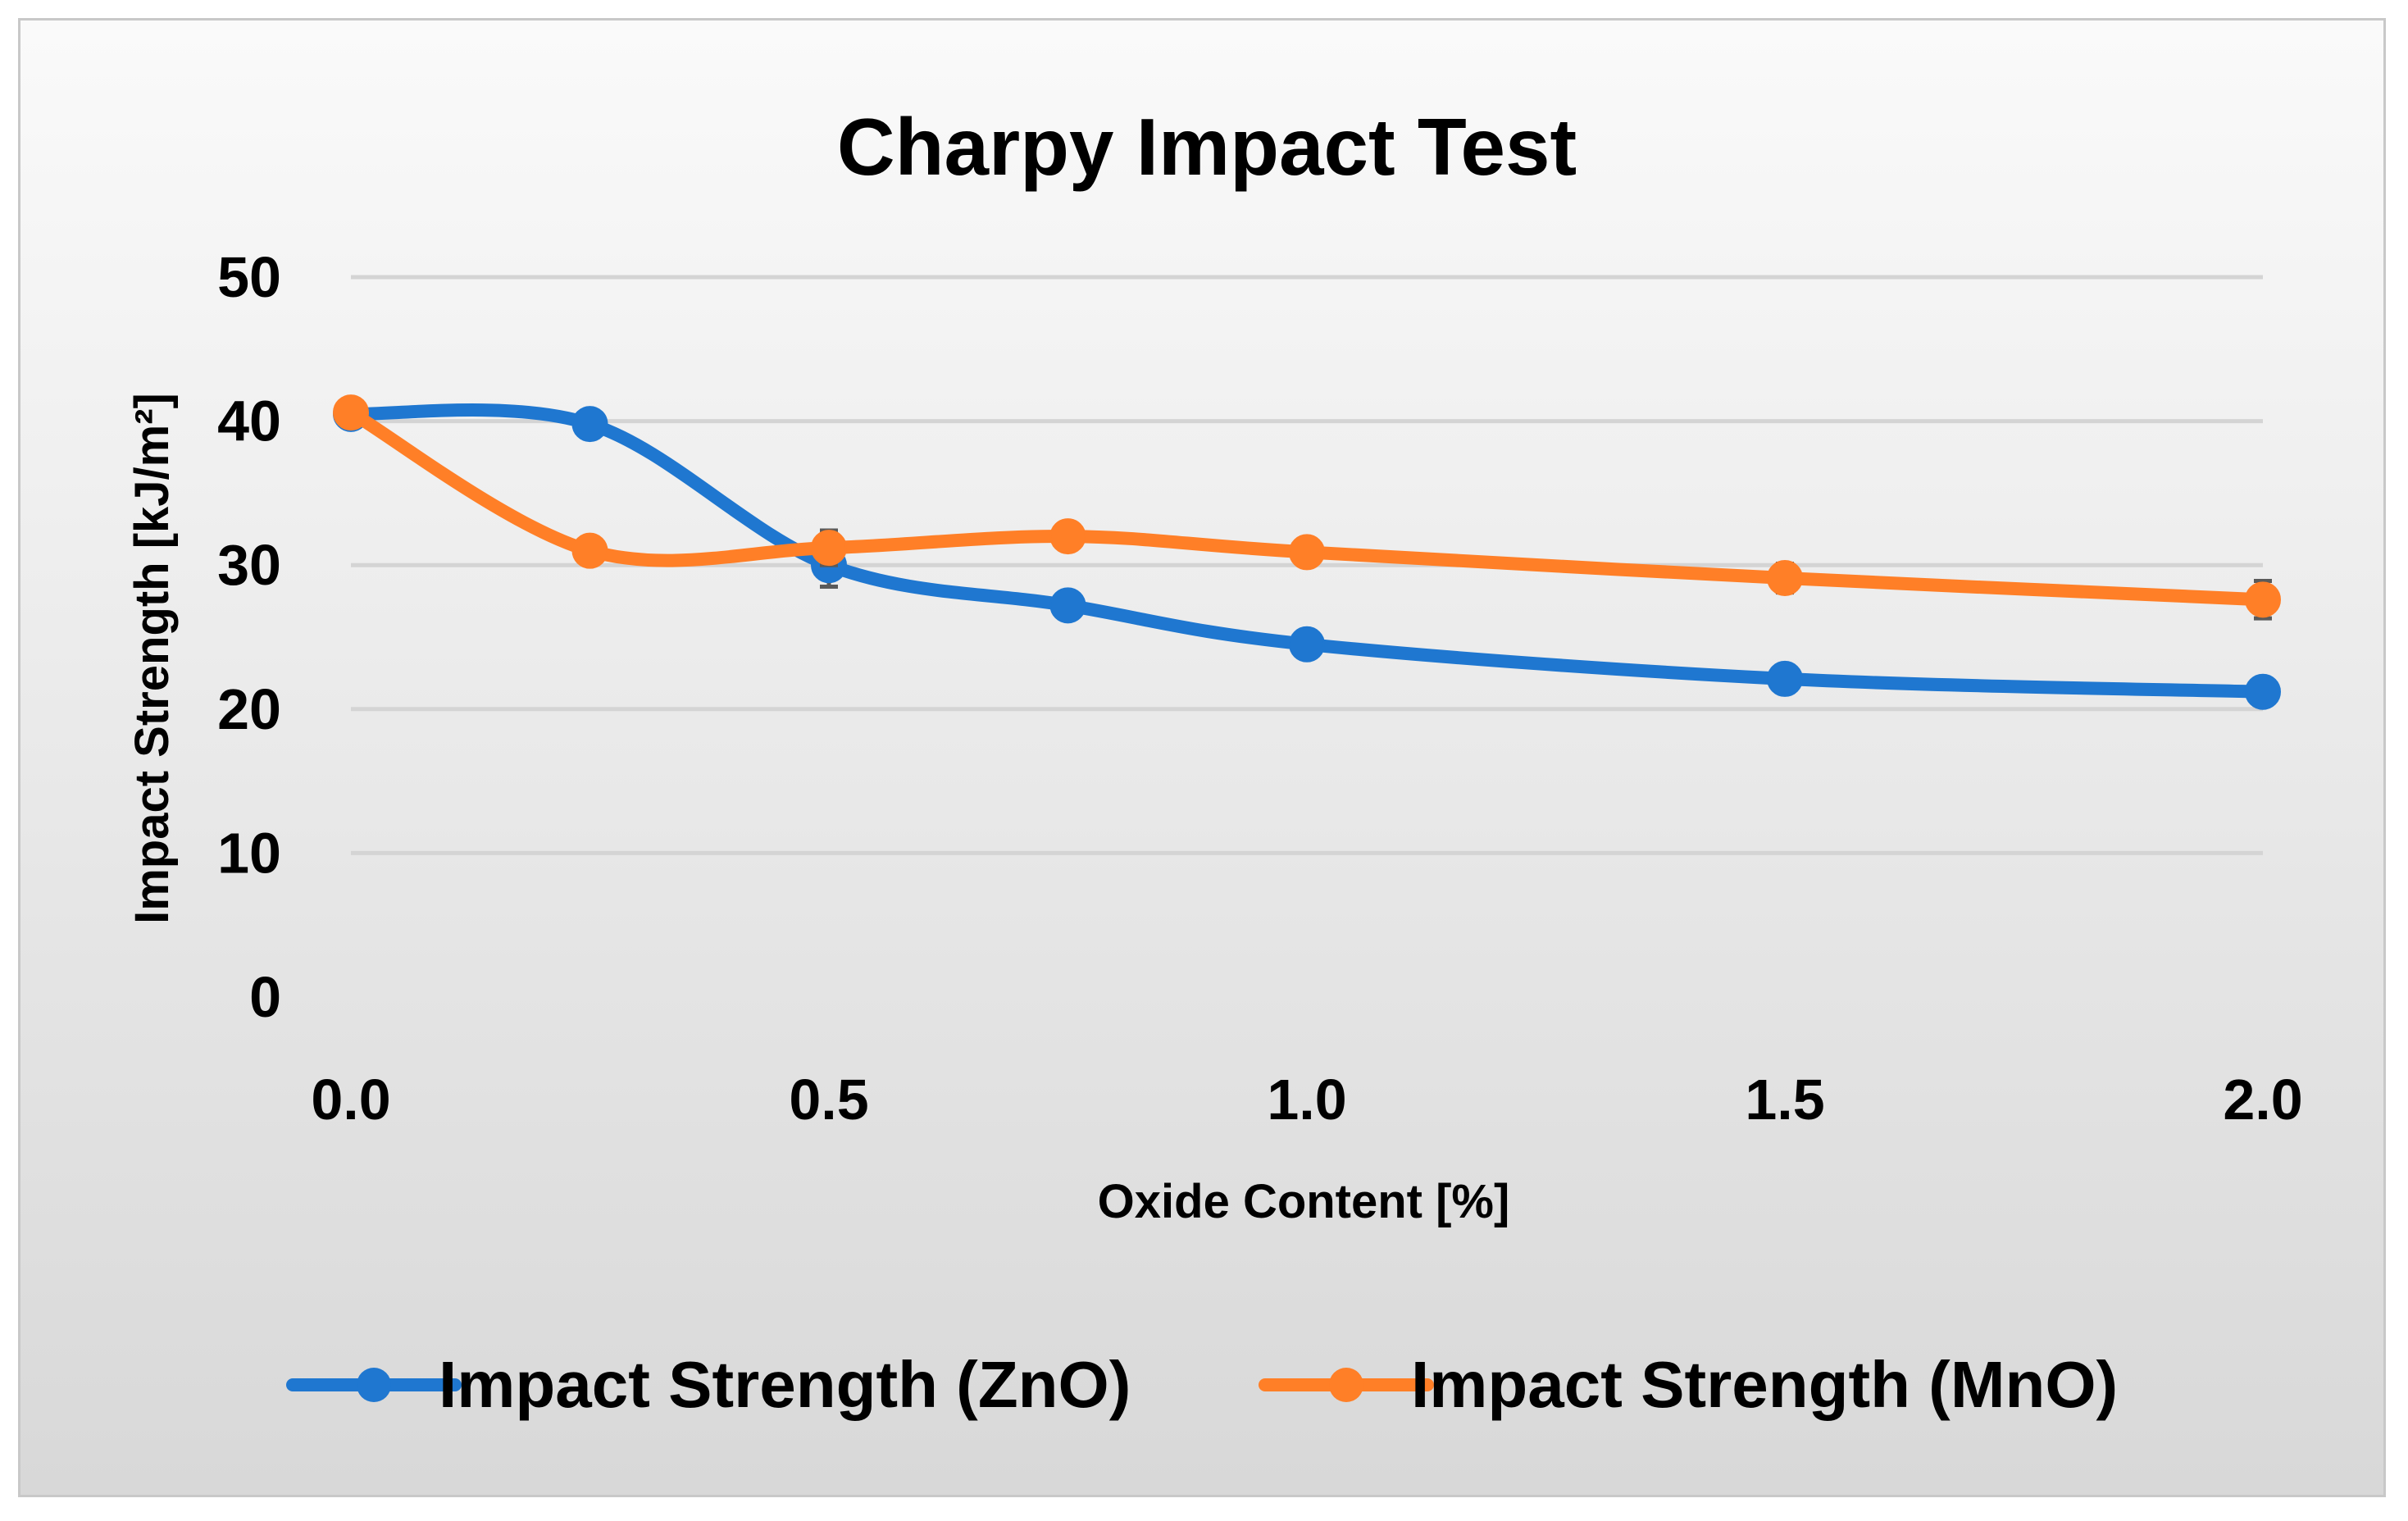 The height and width of the screenshot is (1521, 2408). Describe the element at coordinates (1784, 1100) in the screenshot. I see `x-tick-label: 1.5` at that location.